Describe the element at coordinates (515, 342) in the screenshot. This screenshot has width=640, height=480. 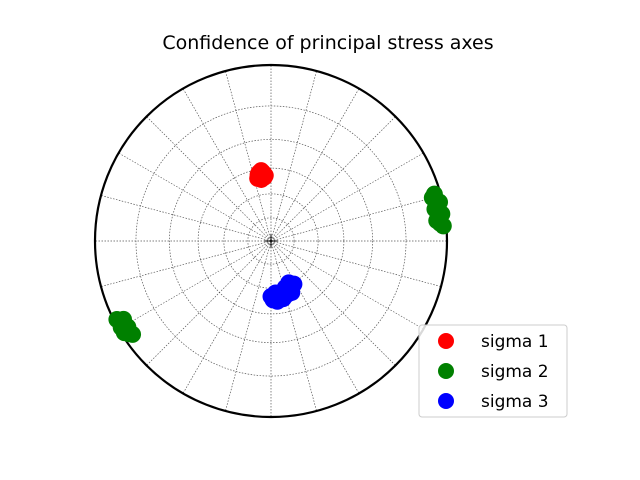
I see `legend-label: sigma 1` at that location.